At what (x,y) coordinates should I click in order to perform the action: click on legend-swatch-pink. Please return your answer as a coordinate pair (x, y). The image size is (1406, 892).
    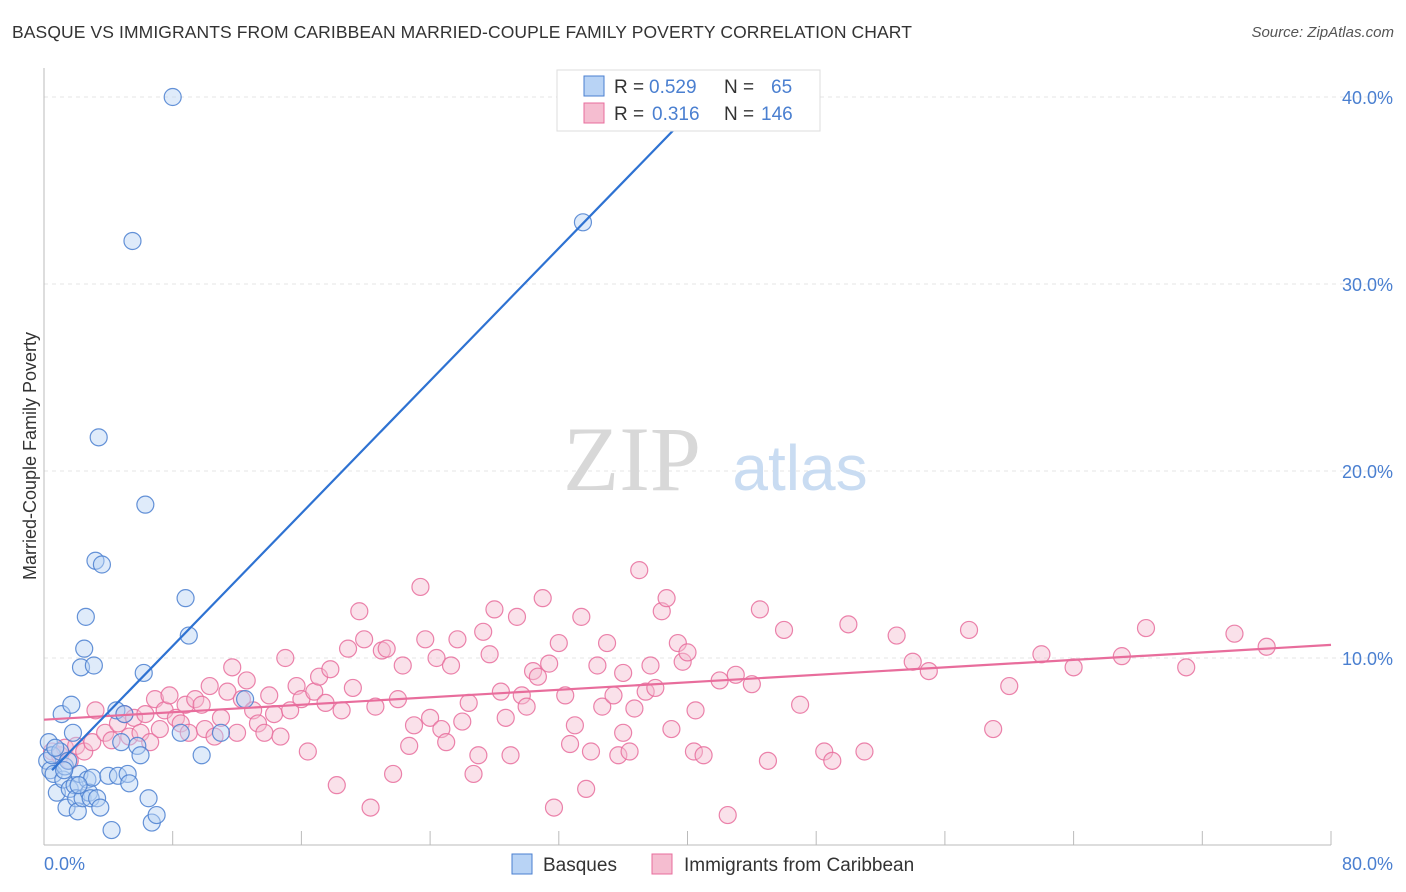
    Looking at the image, I should click on (594, 113).